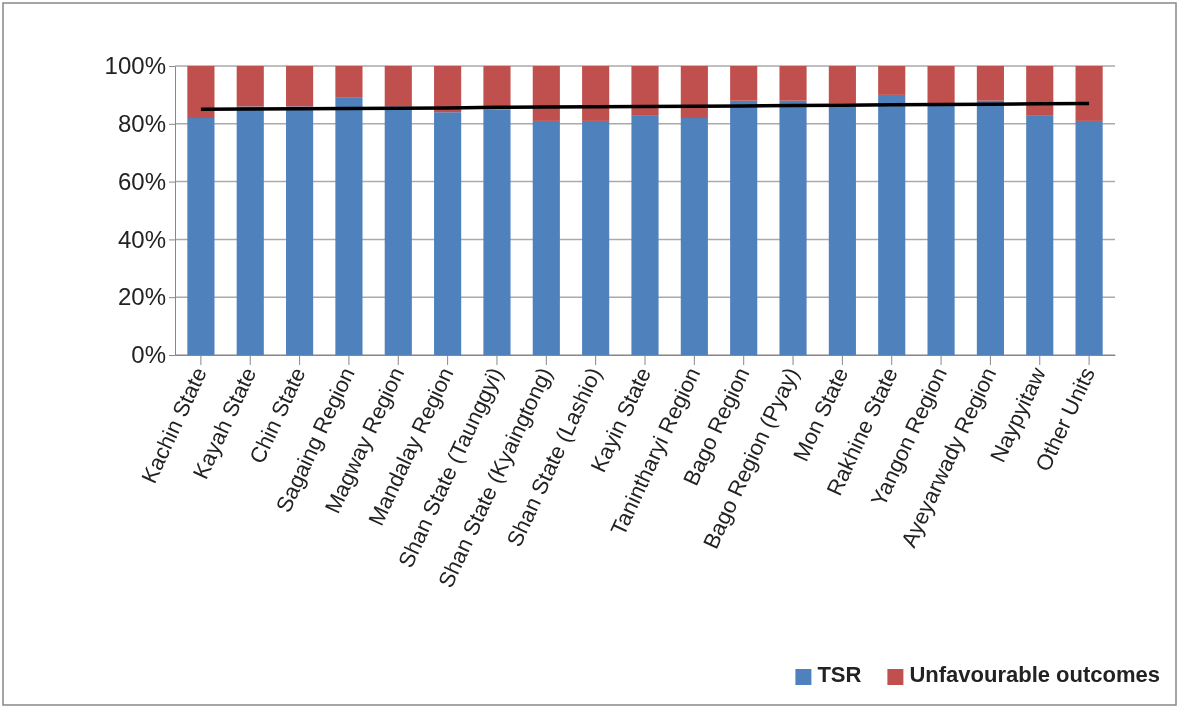 The image size is (1181, 710). I want to click on legend-label: Unfavourable outcomes, so click(1034, 674).